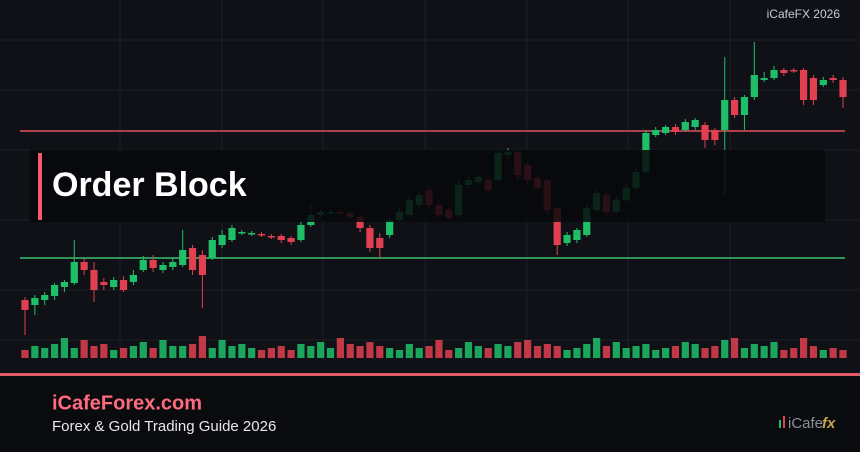 Image resolution: width=860 pixels, height=452 pixels. I want to click on footer-divider, so click(430, 374).